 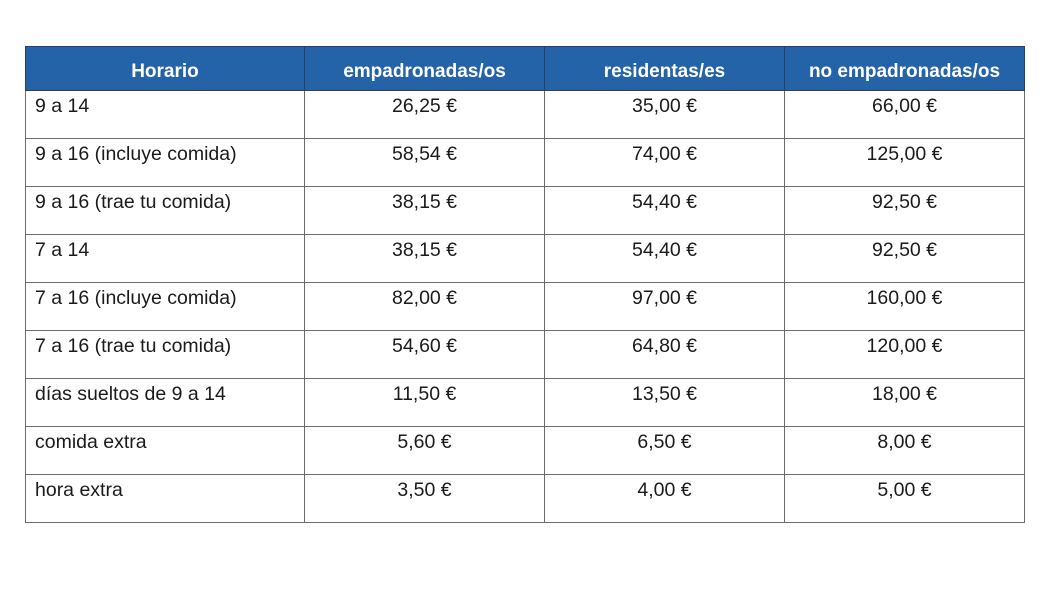 What do you see at coordinates (165, 498) in the screenshot?
I see `cell-horario: hora extra` at bounding box center [165, 498].